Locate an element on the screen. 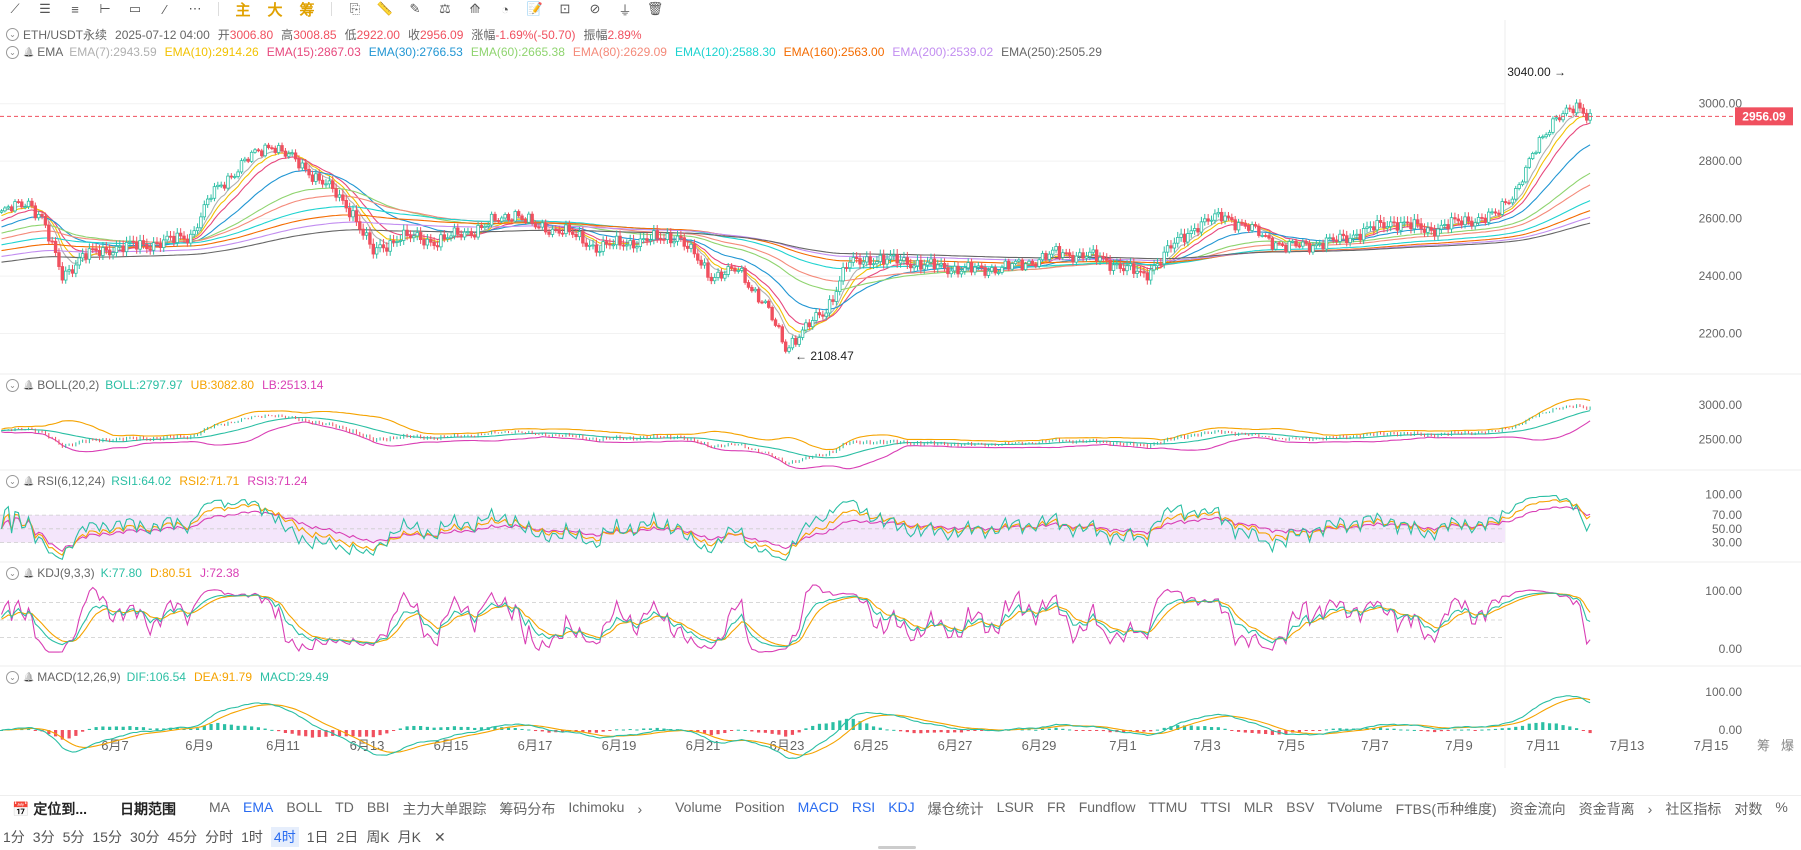 This screenshot has width=1801, height=850. indicator-title: RSI(6,12,24) is located at coordinates (71, 481).